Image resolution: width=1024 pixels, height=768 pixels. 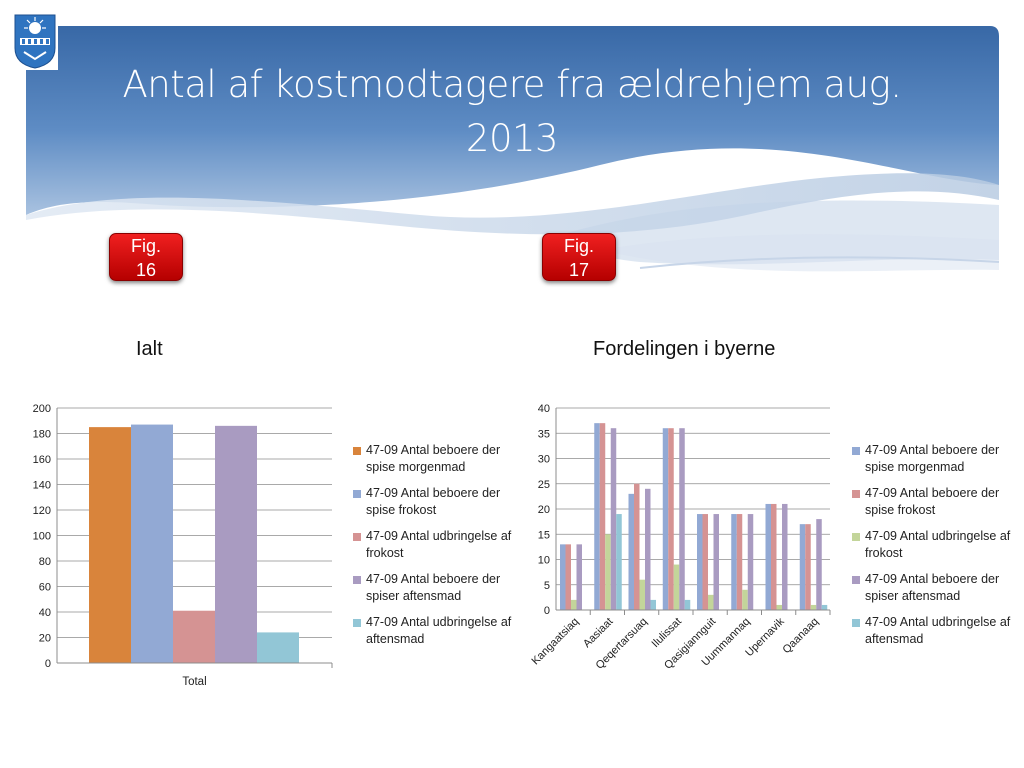 I want to click on legend-item: 47-09 Antal udbringelse af aftensmad, so click(x=938, y=631).